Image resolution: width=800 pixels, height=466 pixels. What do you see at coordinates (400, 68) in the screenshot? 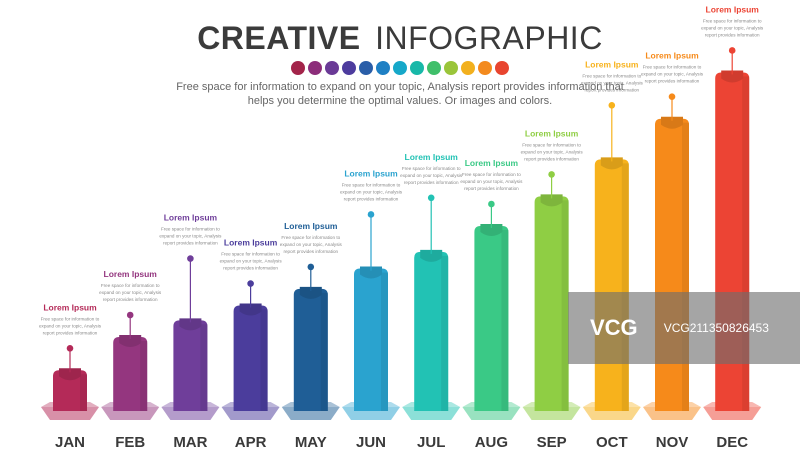
I see `color-dots` at bounding box center [400, 68].